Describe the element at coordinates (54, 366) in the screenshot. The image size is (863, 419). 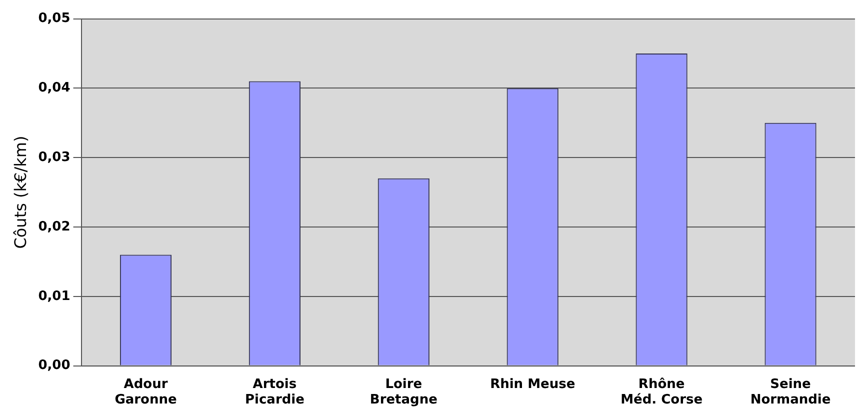
I see `y-tick-label: 0,00` at that location.